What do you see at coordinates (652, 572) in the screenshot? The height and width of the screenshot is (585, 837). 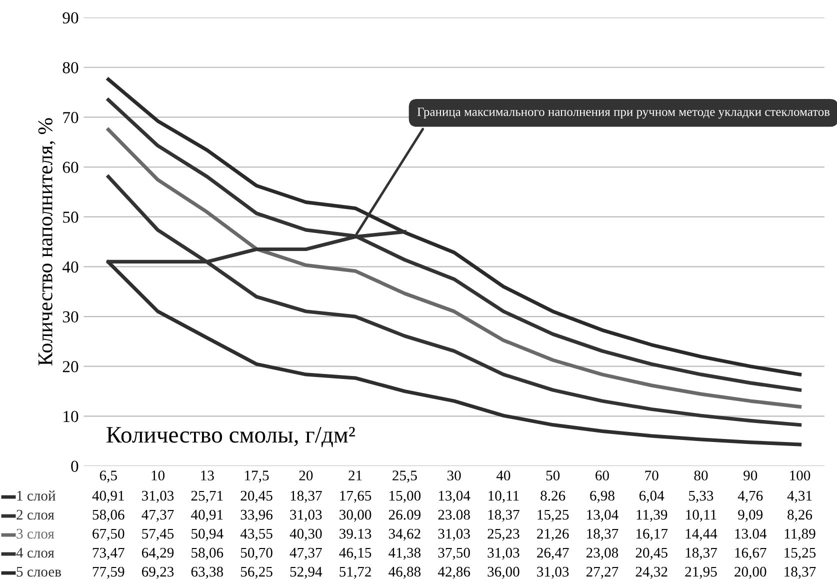 I see `data-label: 24,32` at bounding box center [652, 572].